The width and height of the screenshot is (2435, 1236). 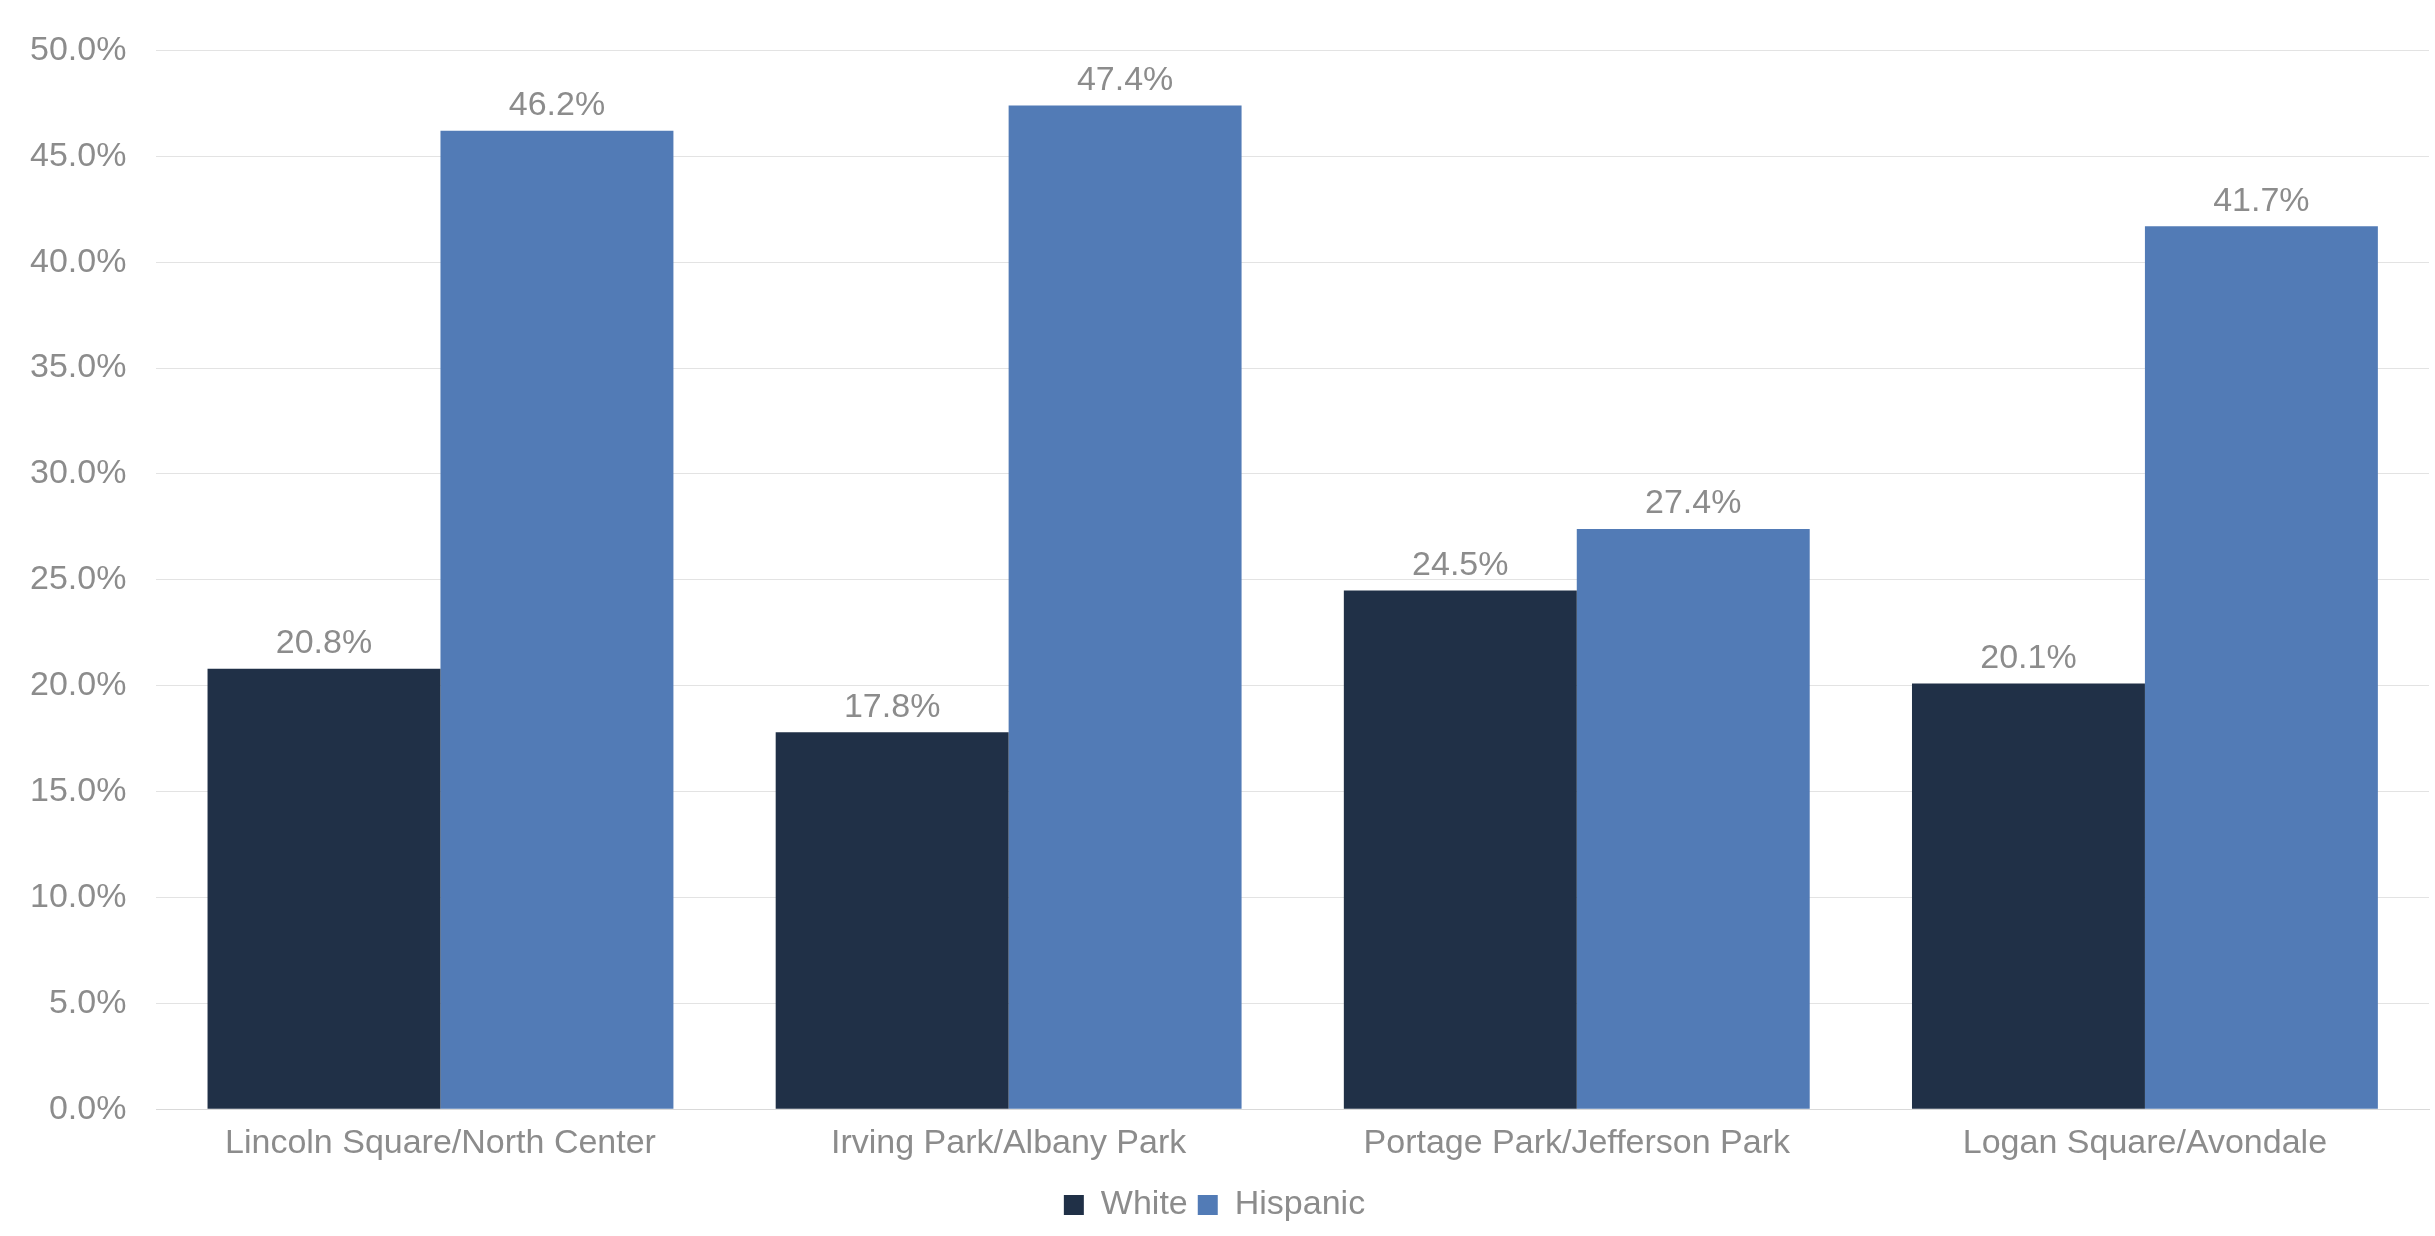 I want to click on data-label: 20.1%, so click(x=2028, y=655).